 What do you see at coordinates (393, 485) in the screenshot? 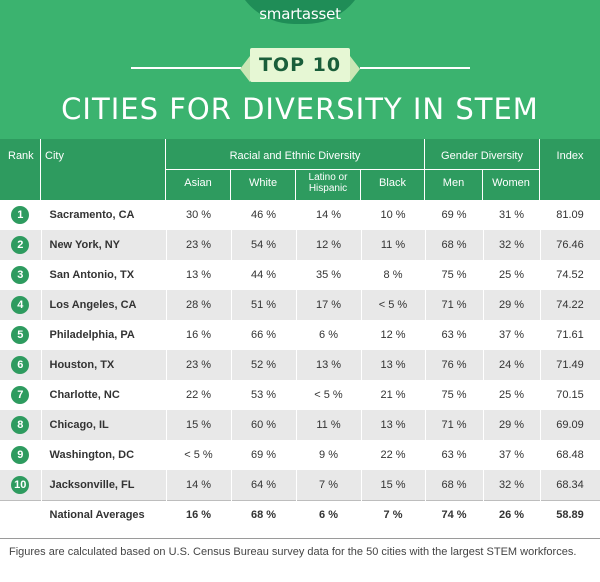
I see `black-cell: 15 %` at bounding box center [393, 485].